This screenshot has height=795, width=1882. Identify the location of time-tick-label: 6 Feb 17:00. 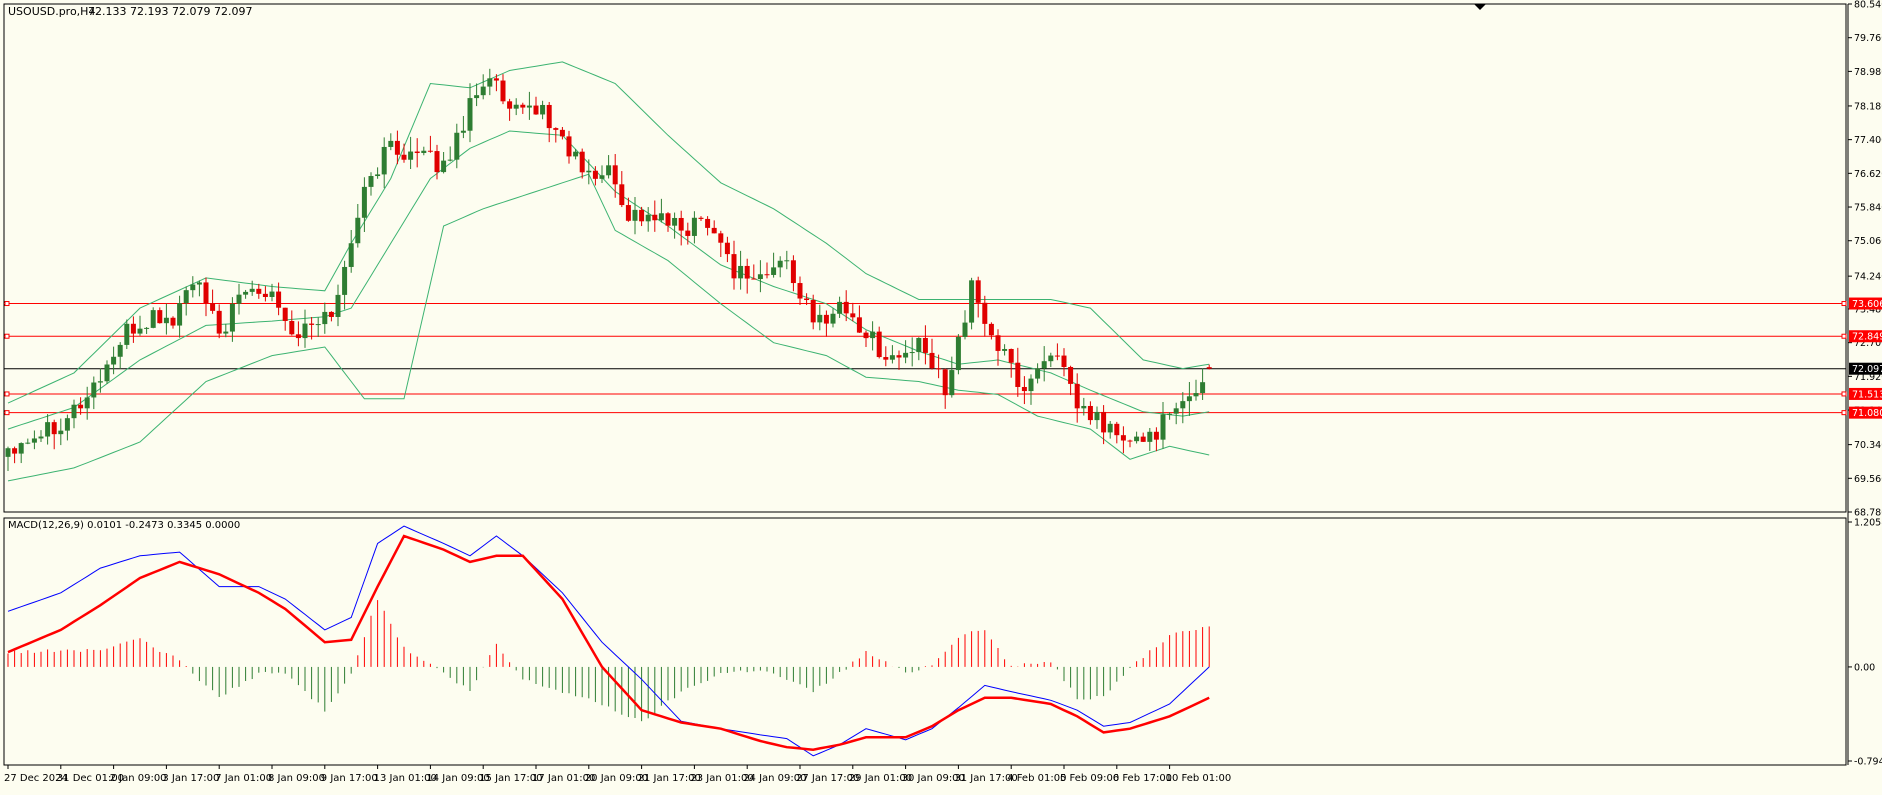
(1142, 778).